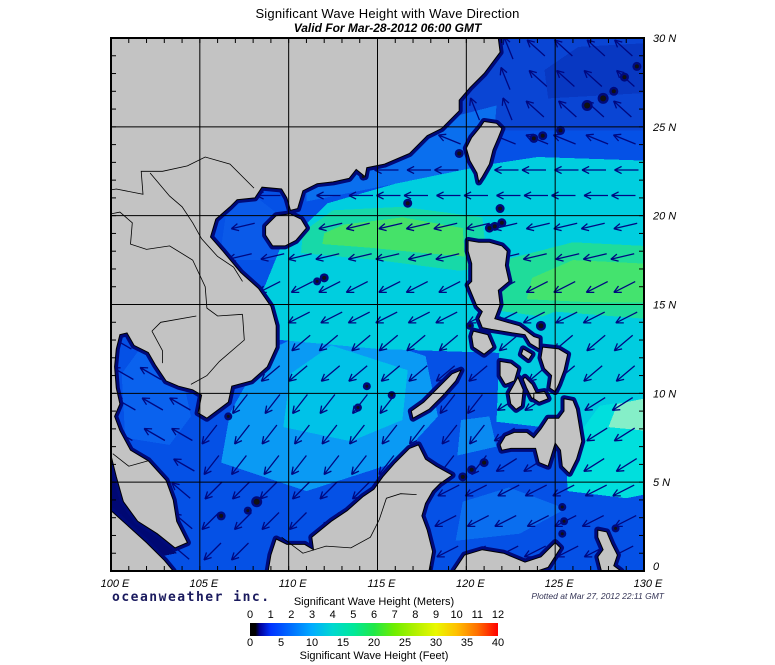 The image size is (775, 665). I want to click on colorbar-meters-tick: 7, so click(394, 615).